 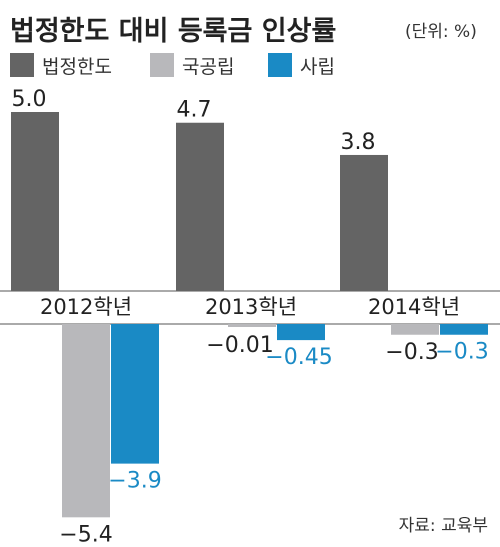 I want to click on value-label-legal-limit-2012: 5.0, so click(x=29, y=99).